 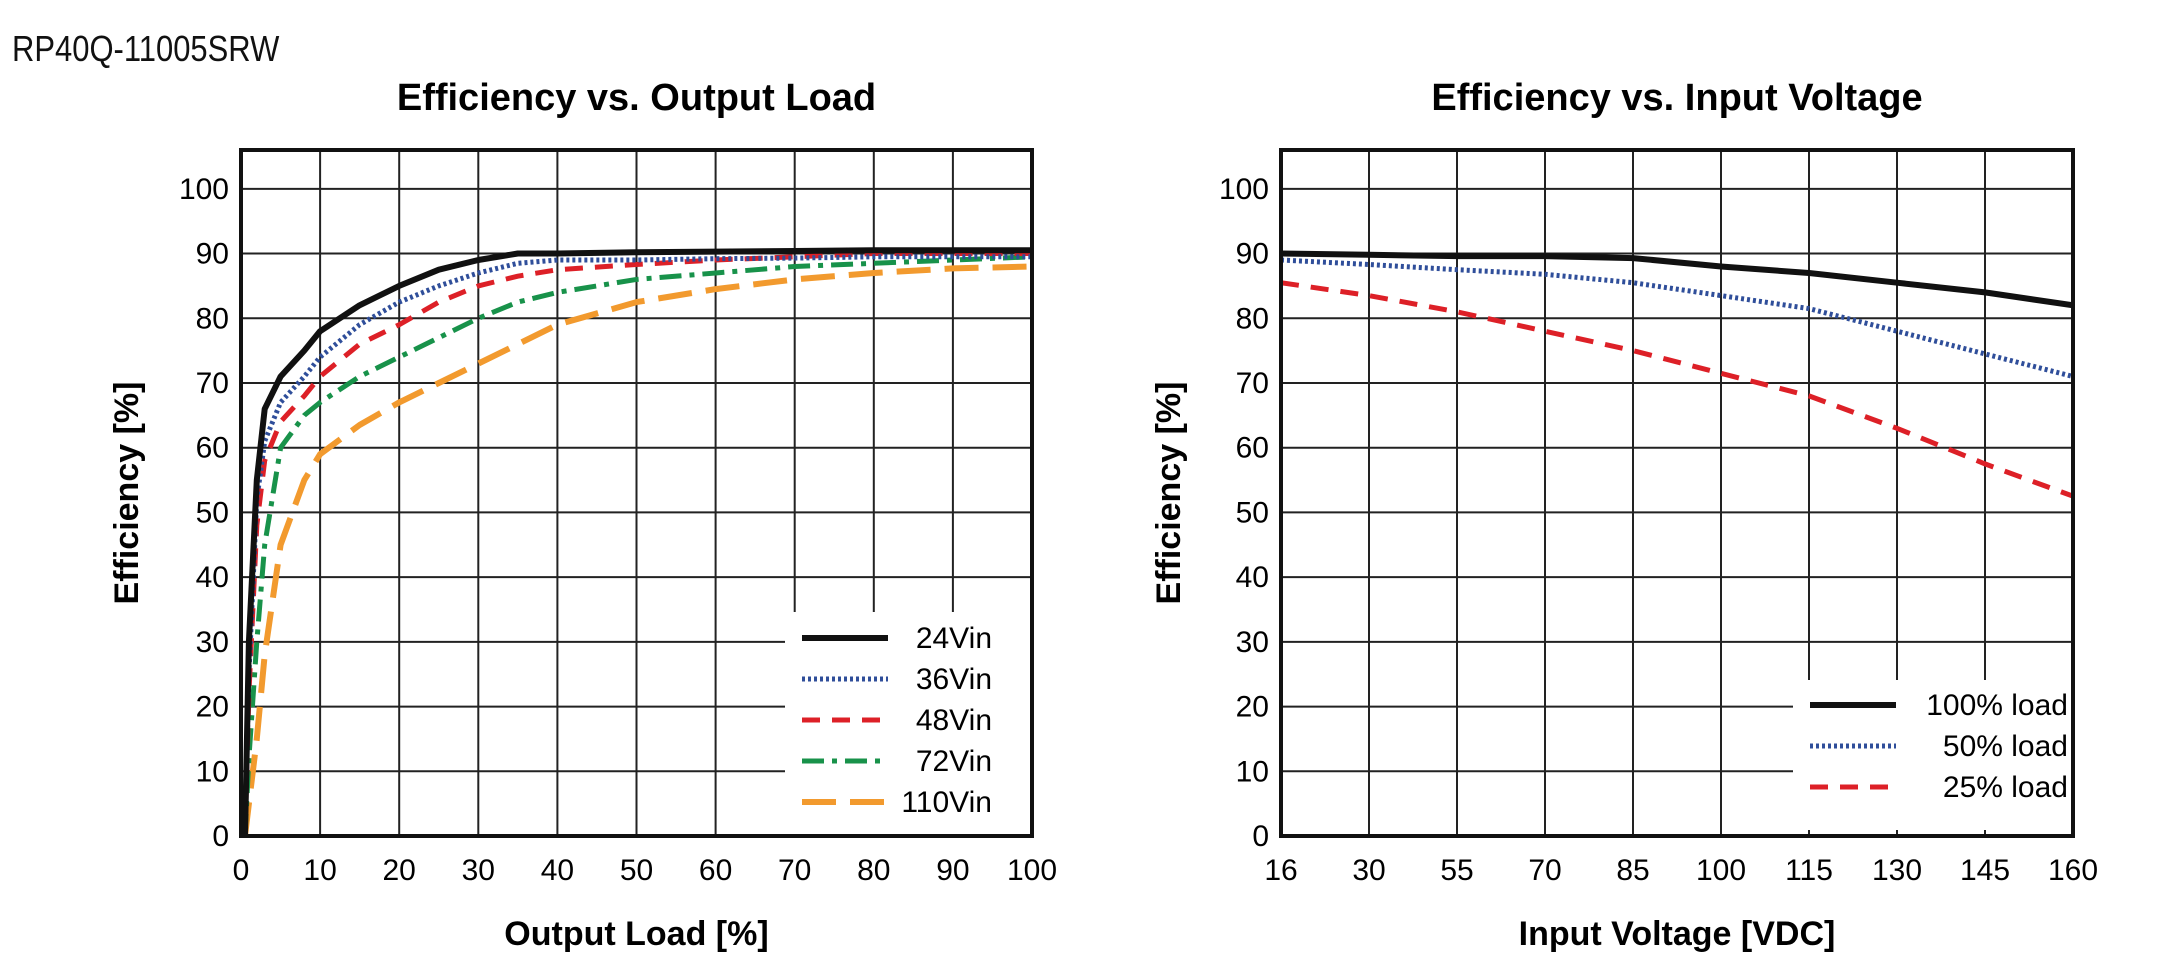 I want to click on legend-label: 50% load, so click(x=2005, y=746).